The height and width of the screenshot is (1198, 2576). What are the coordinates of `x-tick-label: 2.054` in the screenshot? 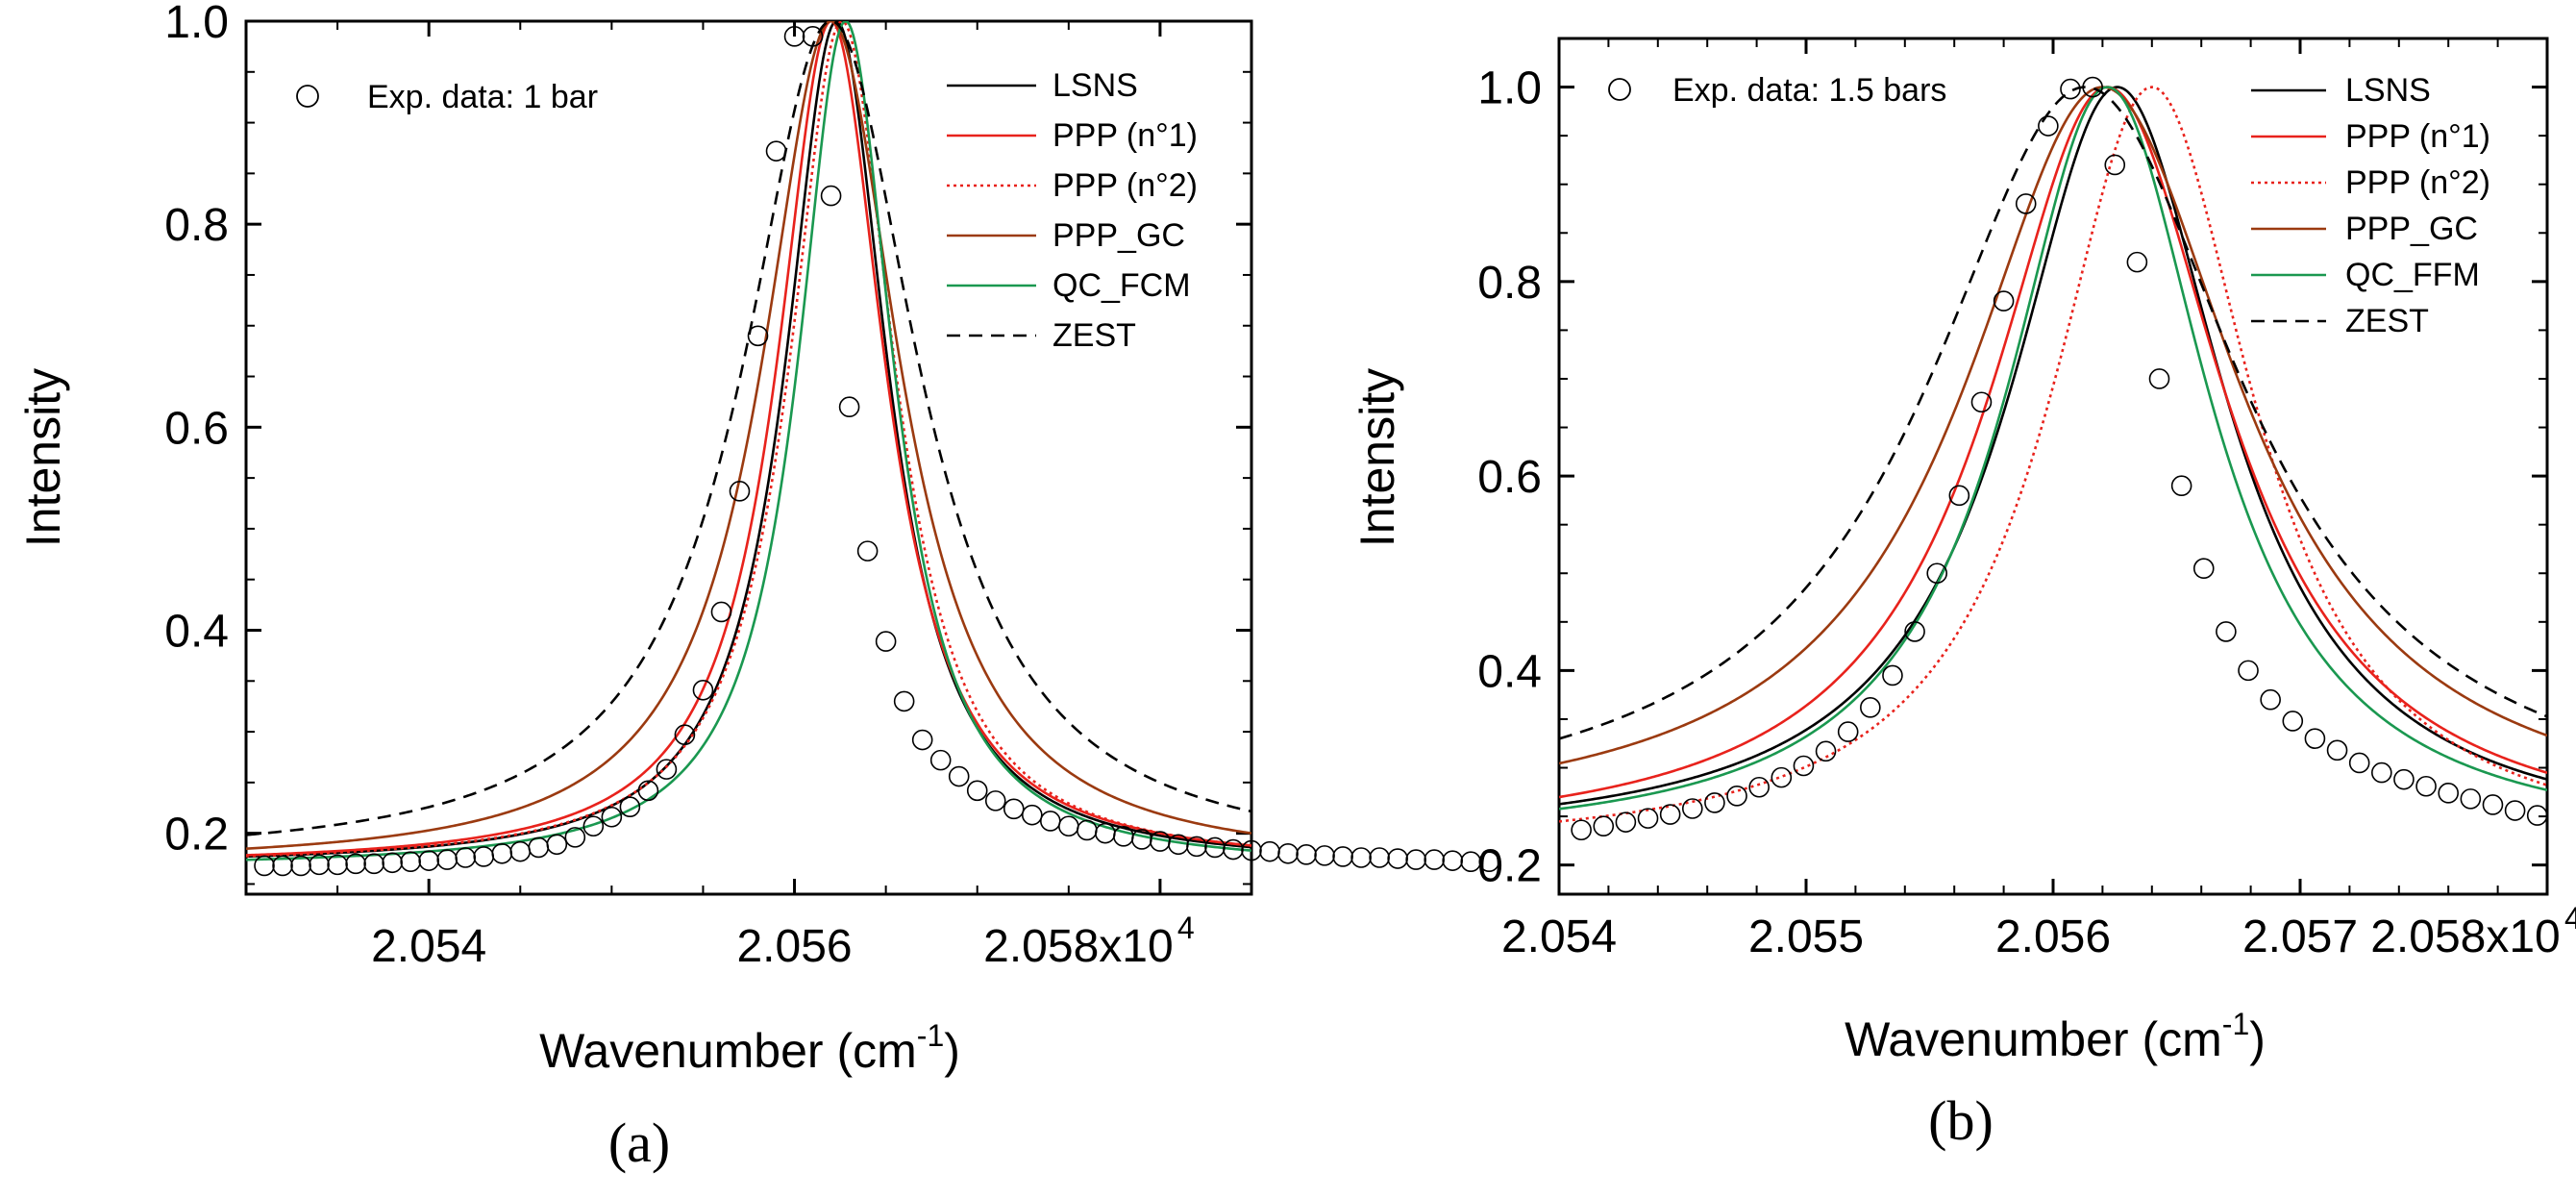 It's located at (1559, 936).